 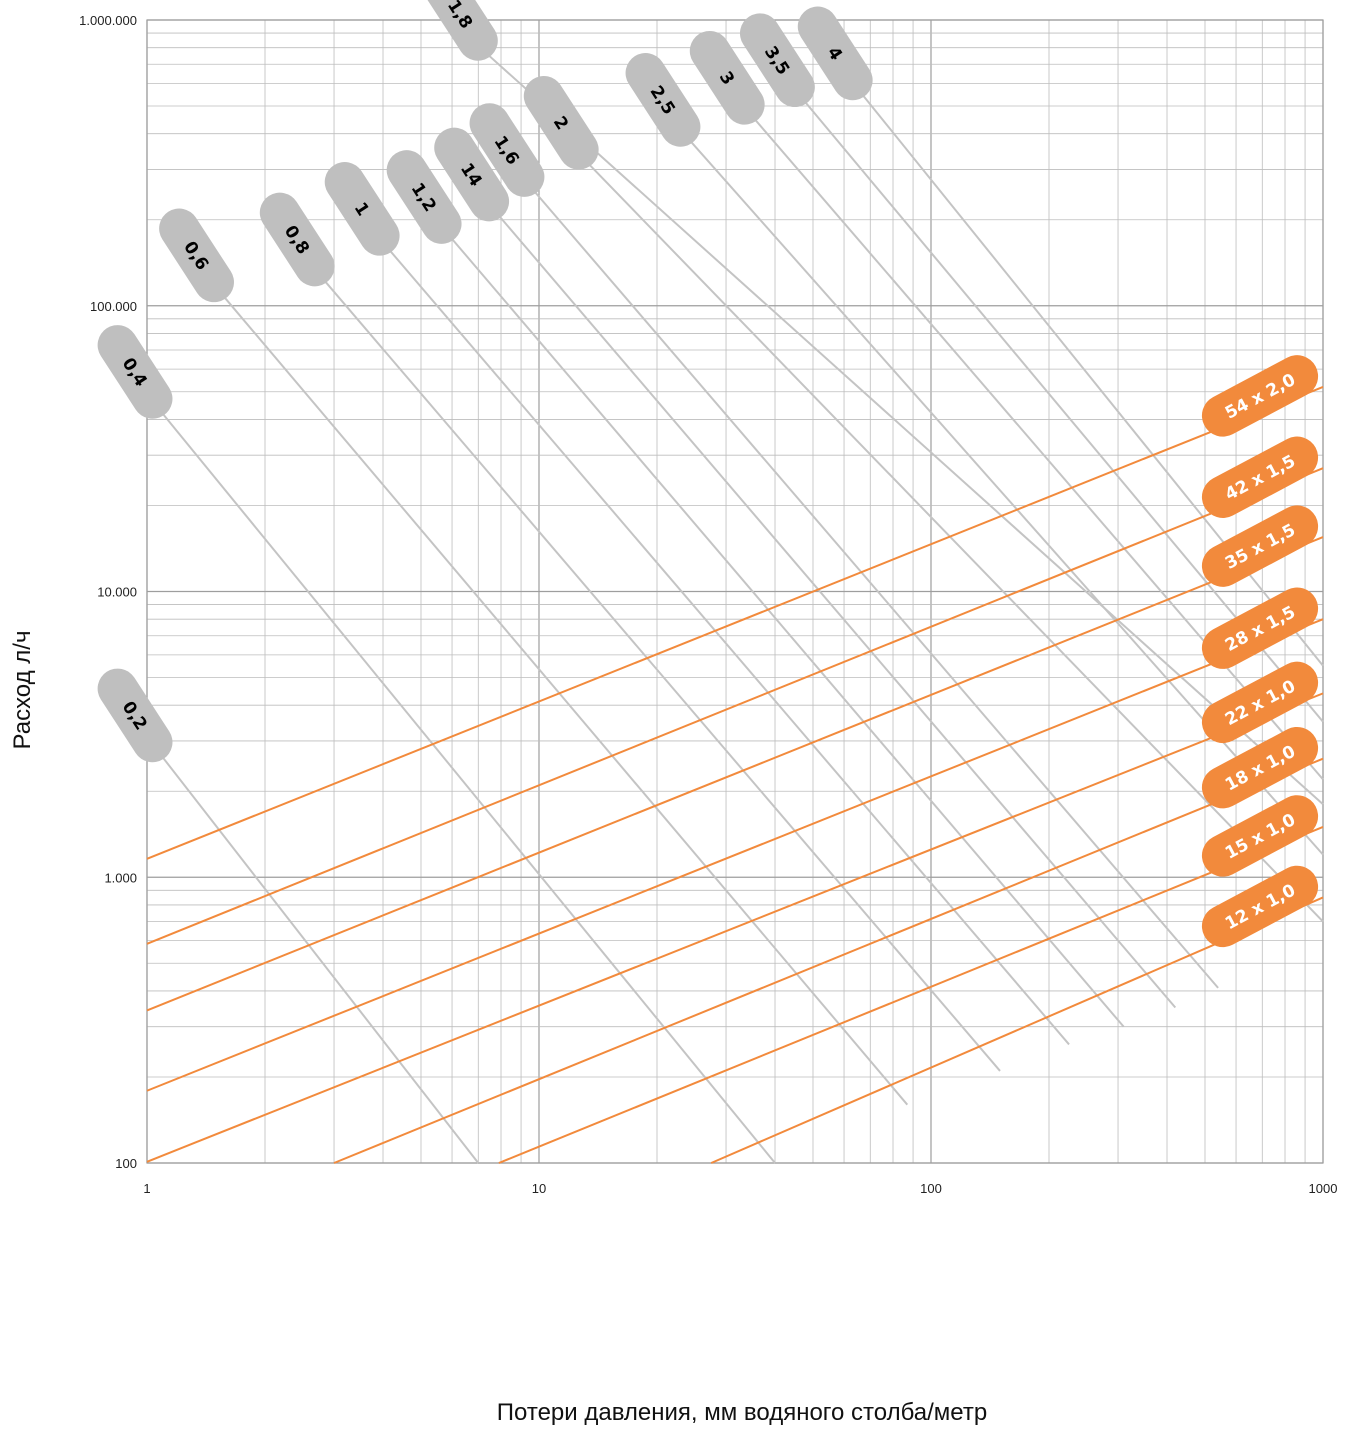 What do you see at coordinates (117, 592) in the screenshot?
I see `y-tick-label: 10.000` at bounding box center [117, 592].